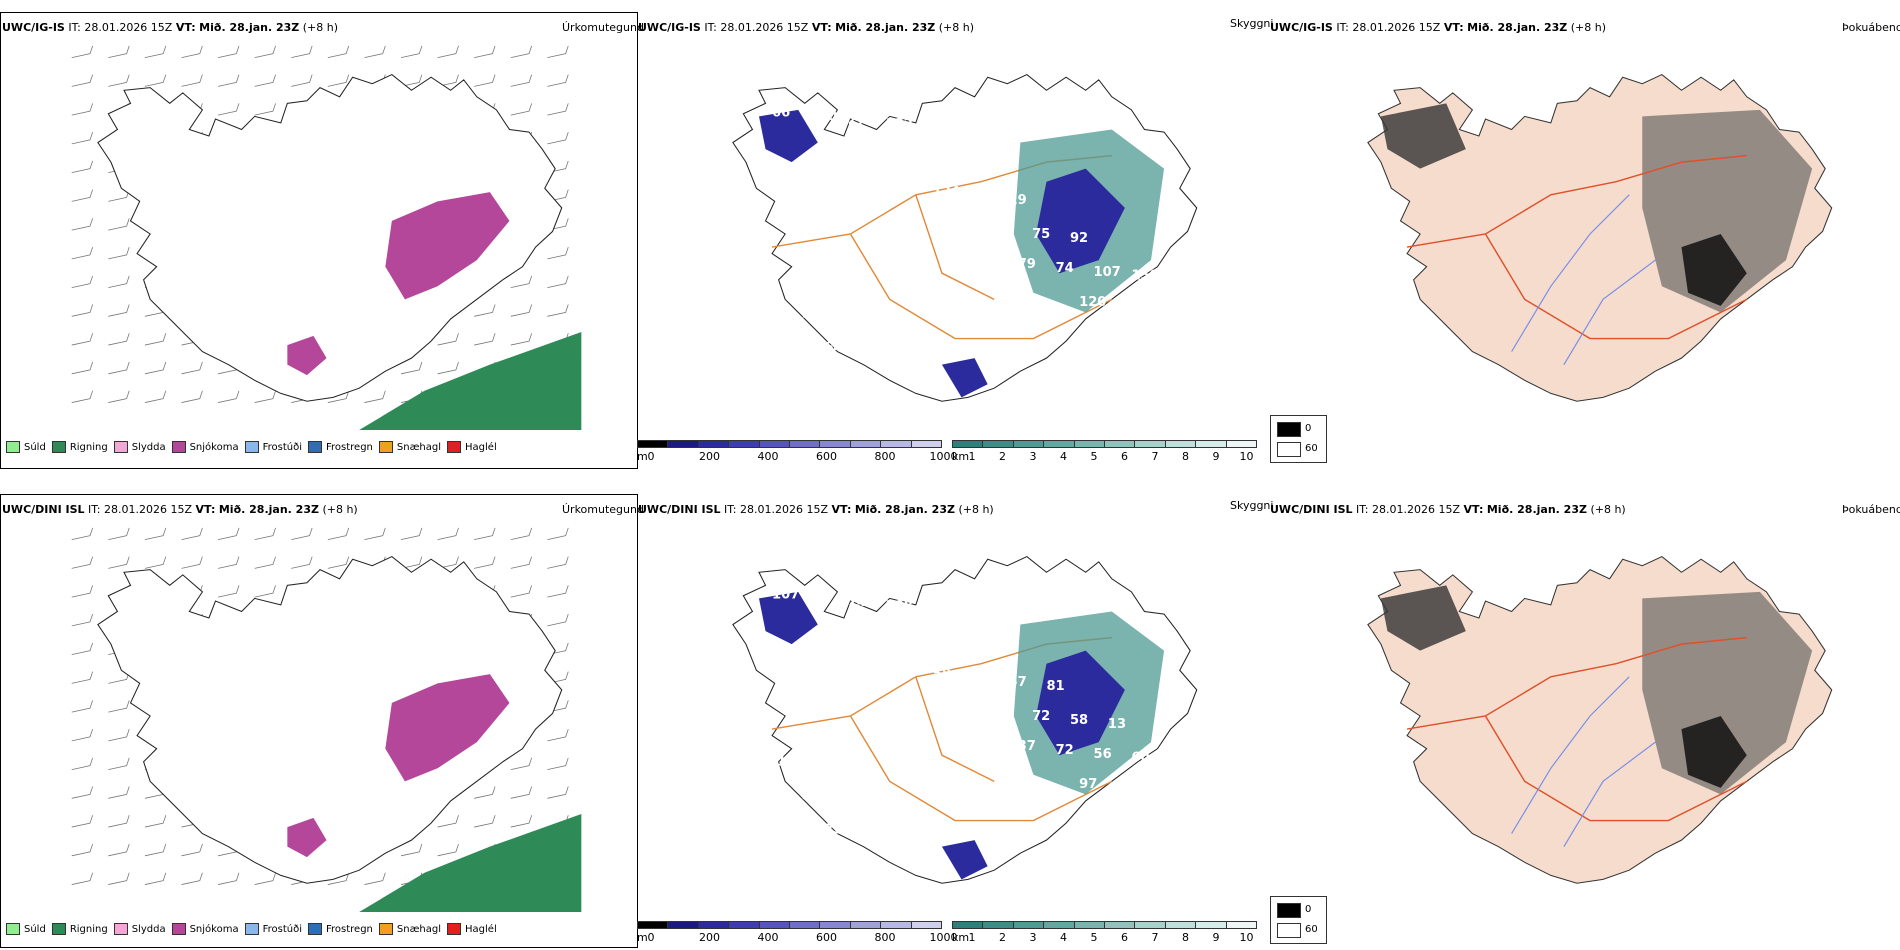  What do you see at coordinates (26, 929) in the screenshot?
I see `precip-legend-item: Súld` at bounding box center [26, 929].